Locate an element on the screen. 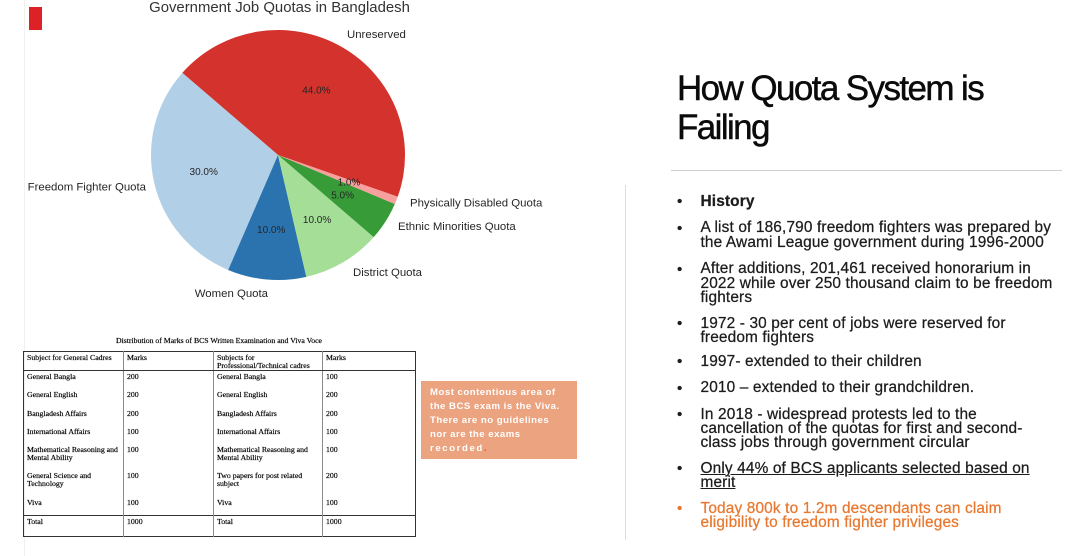 The width and height of the screenshot is (1080, 556). svg-text: 44.0% is located at coordinates (316, 91).